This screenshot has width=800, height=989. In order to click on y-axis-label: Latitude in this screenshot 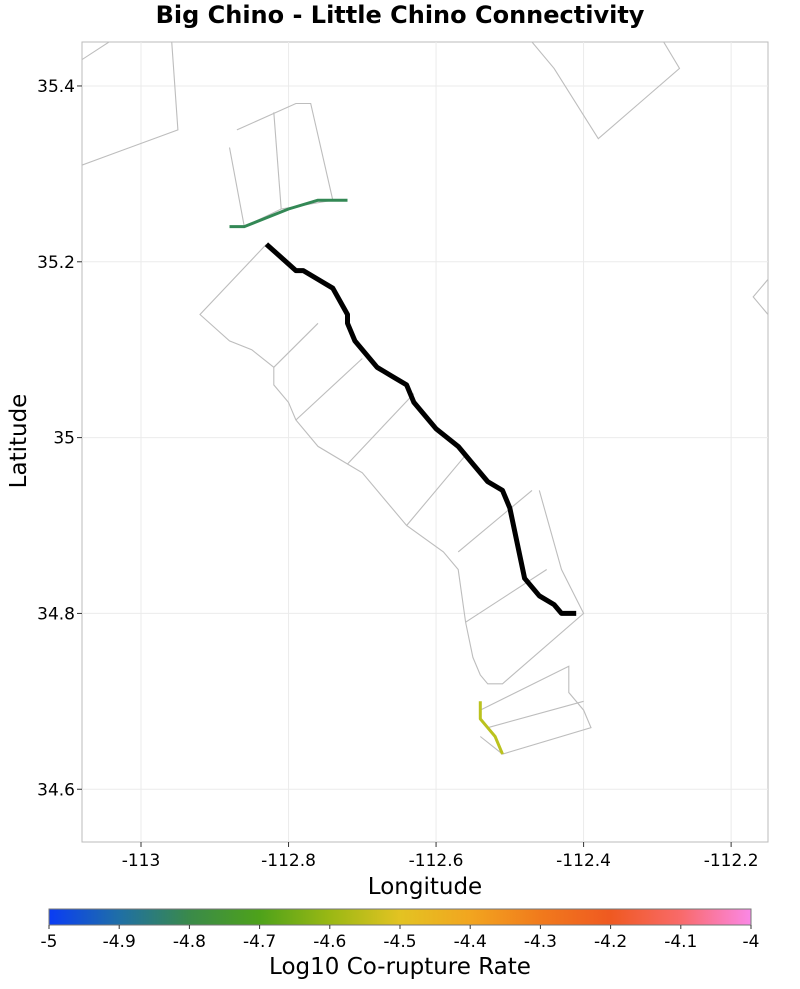, I will do `click(19, 441)`.